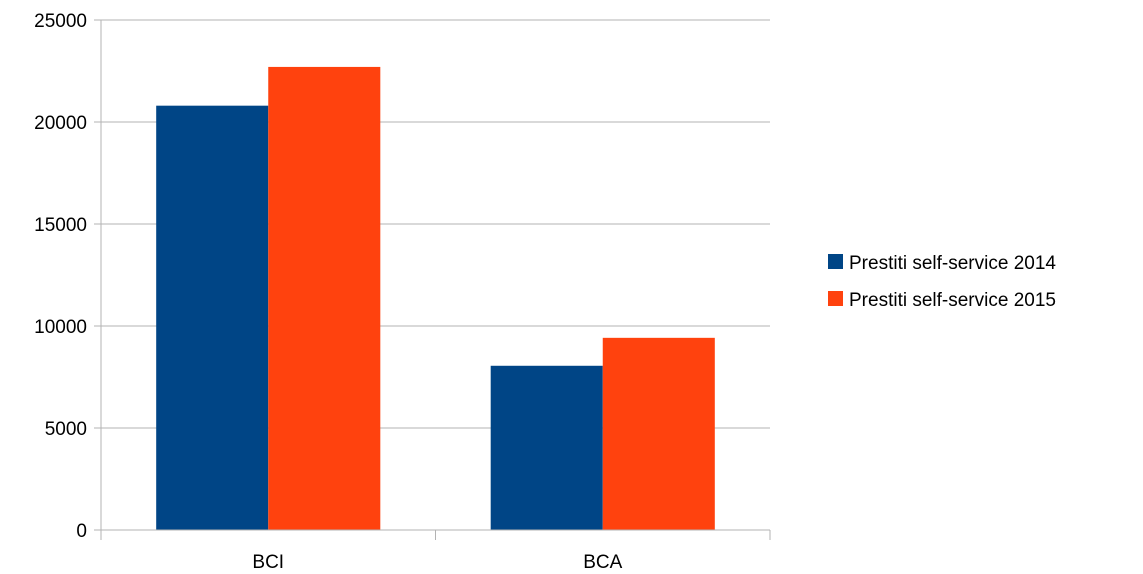  Describe the element at coordinates (952, 300) in the screenshot. I see `legend-label: Prestiti self-service 2015` at that location.